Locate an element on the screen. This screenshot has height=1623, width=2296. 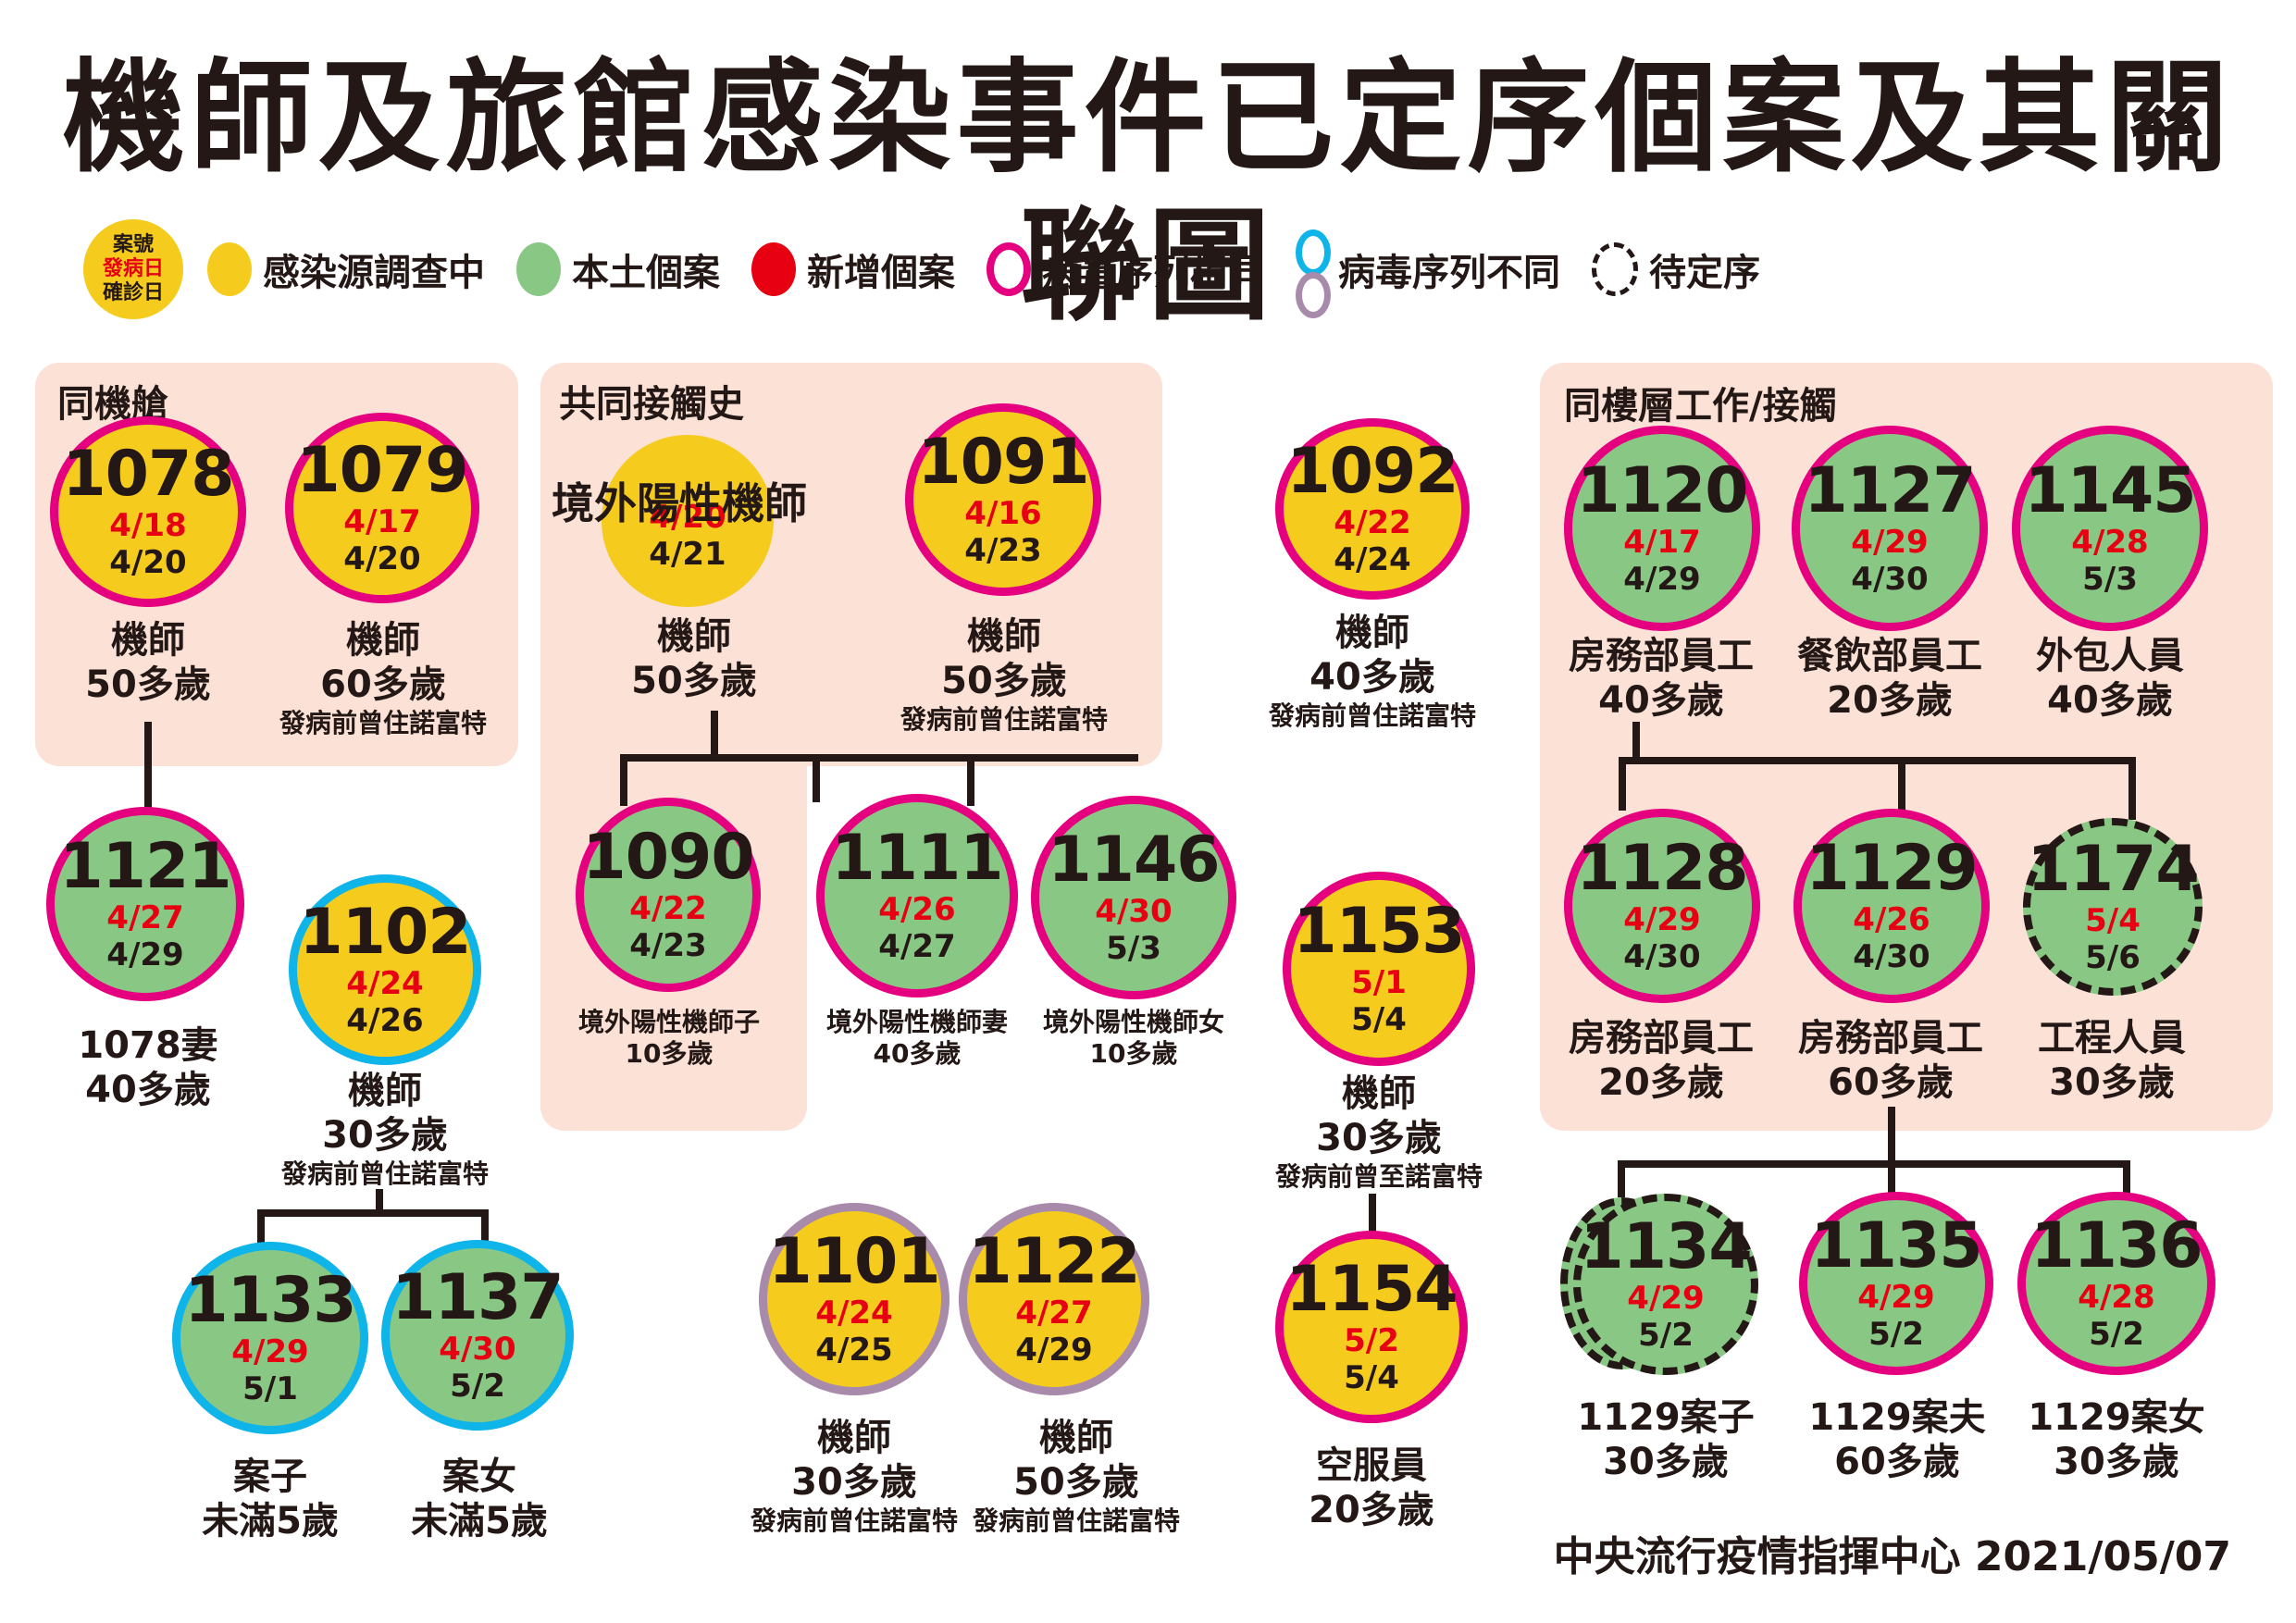
case-node-1153: 1153 5/1 5/4 is located at coordinates (1379, 969).